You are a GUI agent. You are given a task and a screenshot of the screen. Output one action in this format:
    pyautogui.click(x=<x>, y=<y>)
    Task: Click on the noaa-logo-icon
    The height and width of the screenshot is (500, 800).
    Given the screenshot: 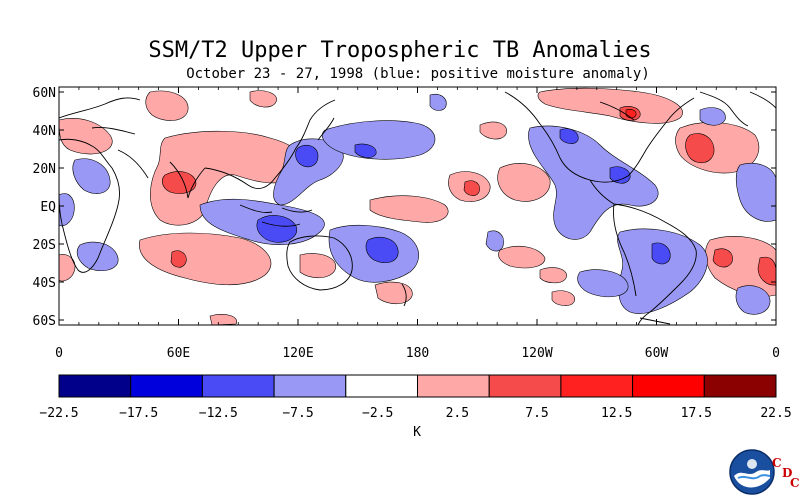 What is the action you would take?
    pyautogui.click(x=752, y=472)
    